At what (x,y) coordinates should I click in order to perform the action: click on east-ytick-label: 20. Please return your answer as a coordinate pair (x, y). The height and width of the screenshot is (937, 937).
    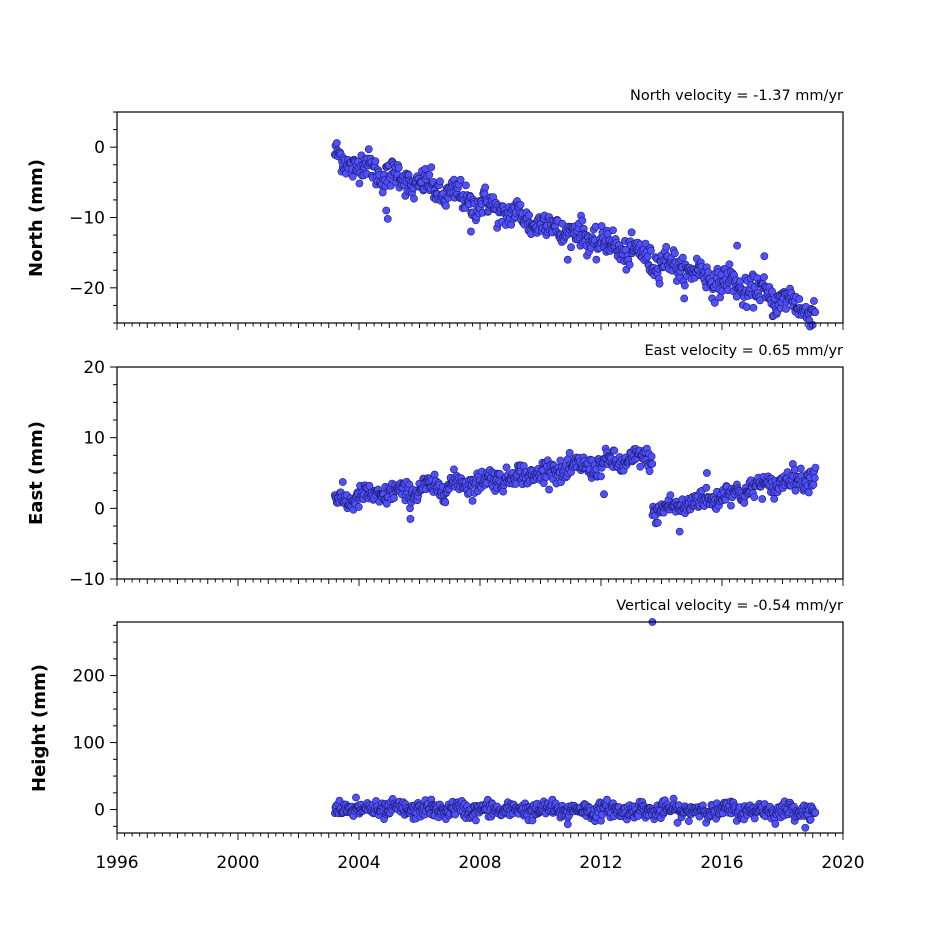
    Looking at the image, I should click on (94, 368).